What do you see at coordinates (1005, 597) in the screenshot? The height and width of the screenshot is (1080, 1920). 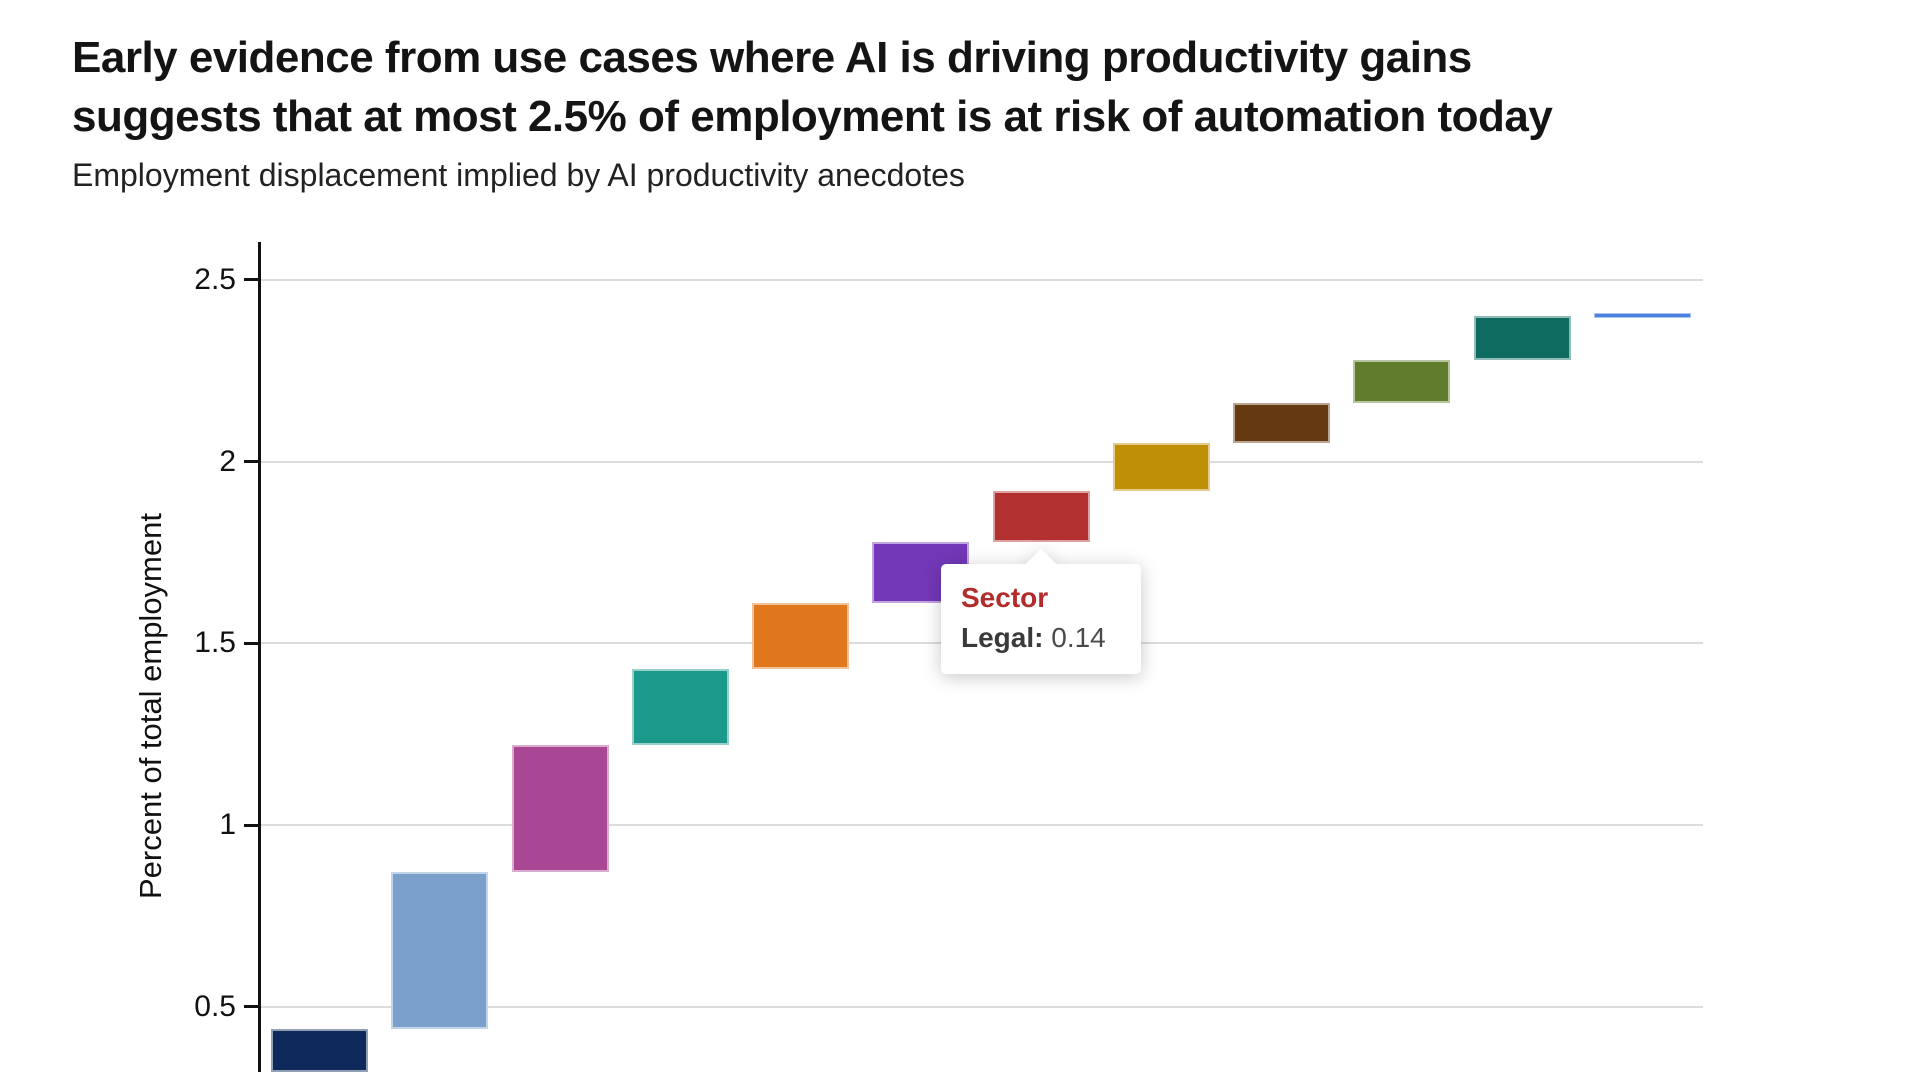 I see `tooltip-header: Sector` at bounding box center [1005, 597].